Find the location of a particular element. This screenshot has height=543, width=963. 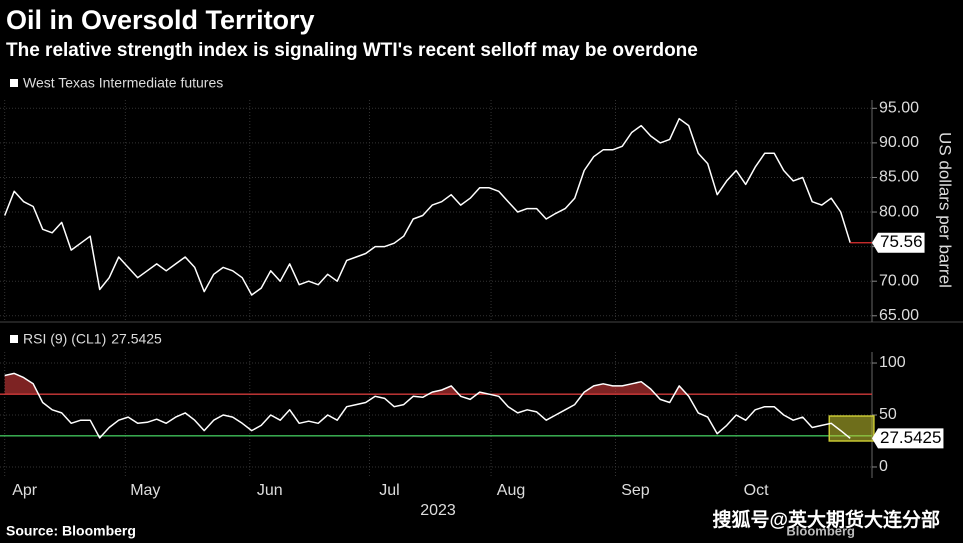

legend-value: 27.5425 is located at coordinates (136, 339).